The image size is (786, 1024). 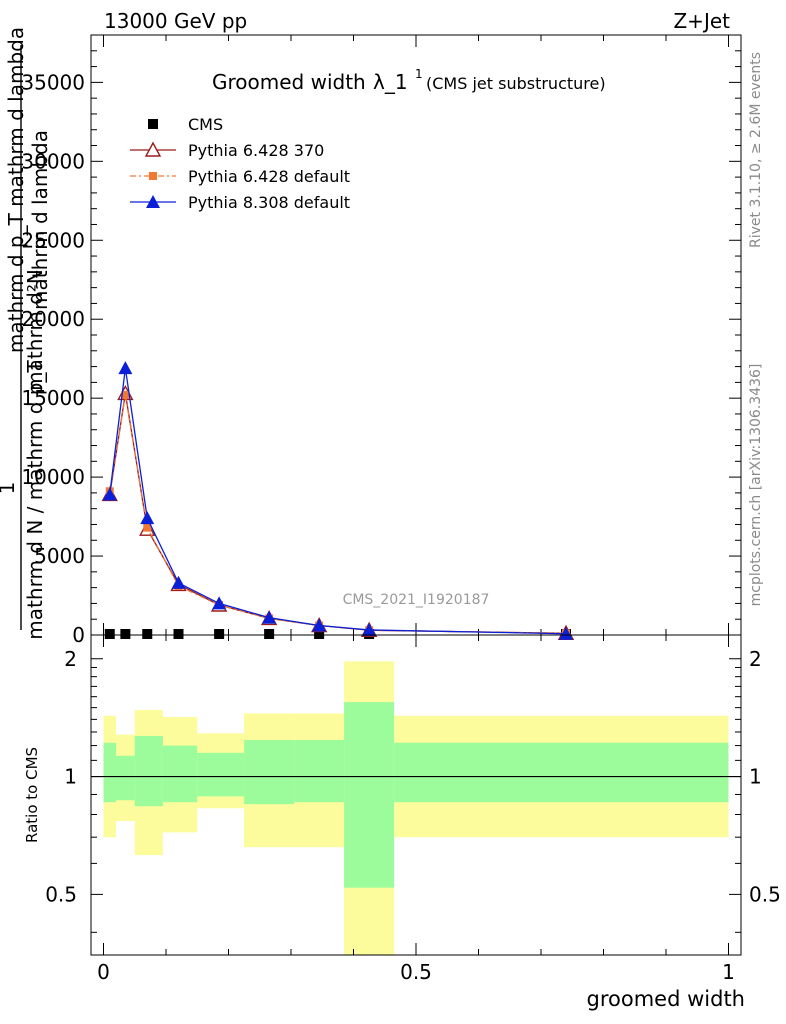 What do you see at coordinates (289, 82) in the screenshot?
I see `plot-title-main: Groomed width` at bounding box center [289, 82].